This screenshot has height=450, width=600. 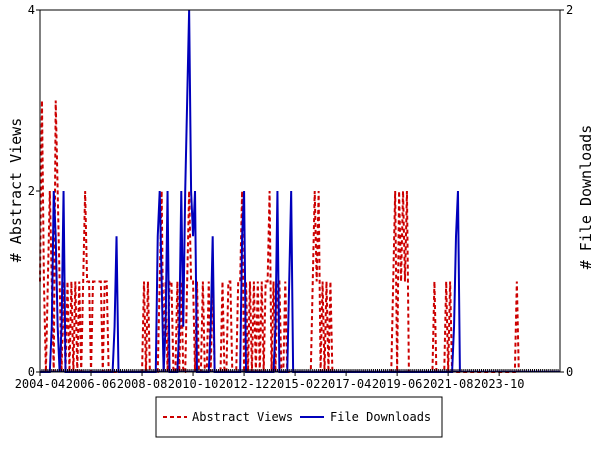 I want to click on y-right-axis-label: # File Downloads, so click(x=586, y=197).